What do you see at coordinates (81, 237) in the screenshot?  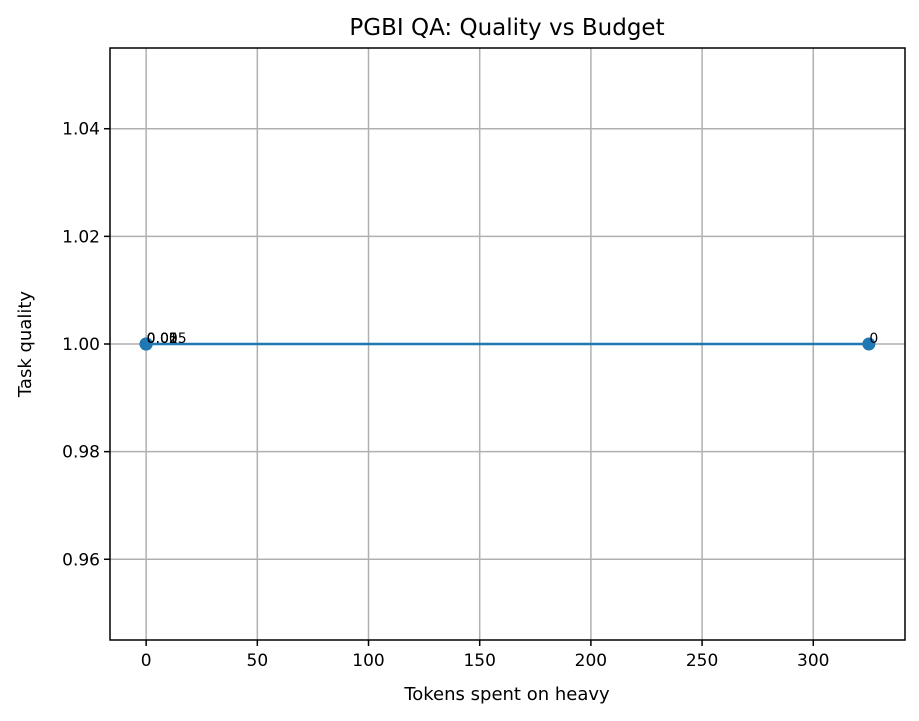 I see `y-tick-label: 1.02` at bounding box center [81, 237].